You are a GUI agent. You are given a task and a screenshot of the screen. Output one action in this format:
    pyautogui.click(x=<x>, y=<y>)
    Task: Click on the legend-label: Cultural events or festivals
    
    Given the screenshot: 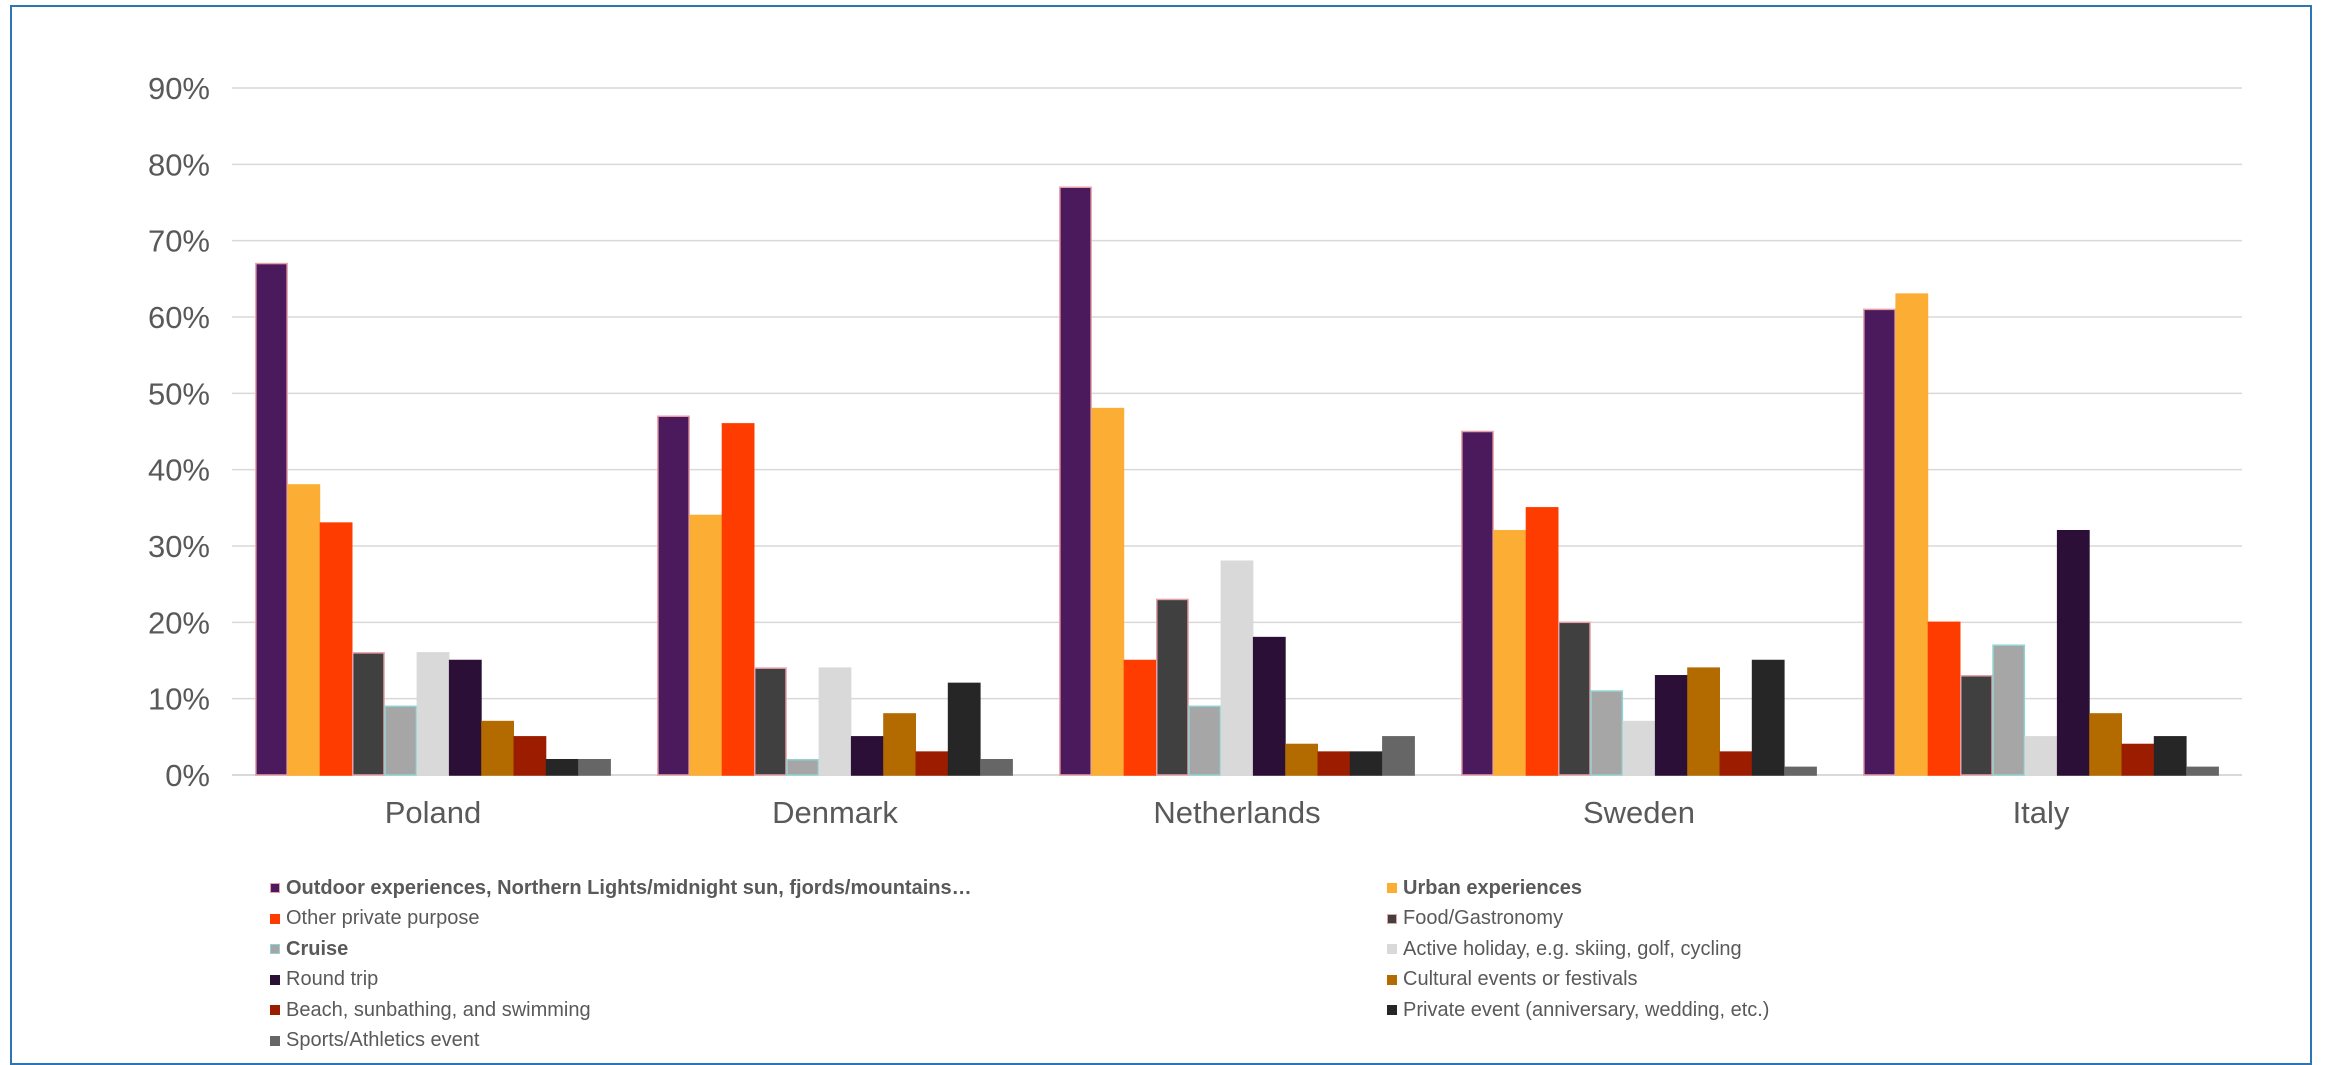 What is the action you would take?
    pyautogui.click(x=1520, y=979)
    